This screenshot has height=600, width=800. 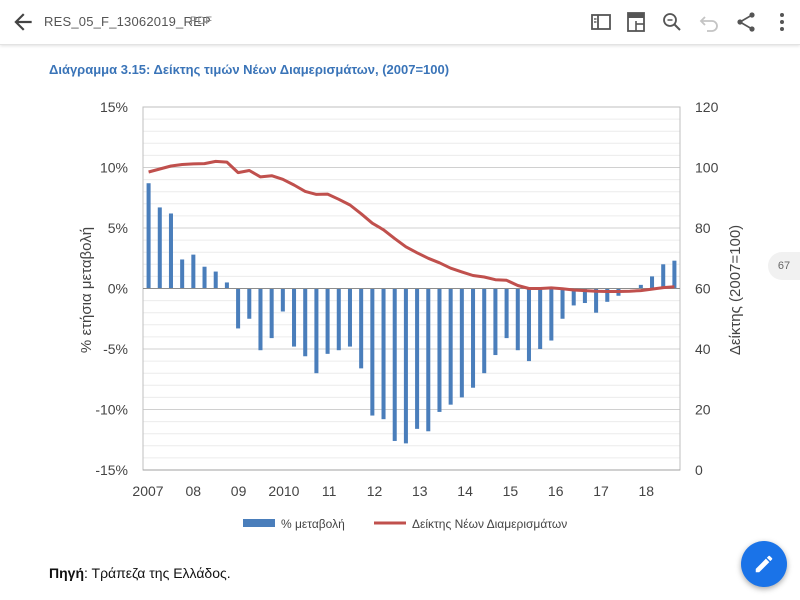 I want to click on x-tick-label: 16, so click(x=556, y=491).